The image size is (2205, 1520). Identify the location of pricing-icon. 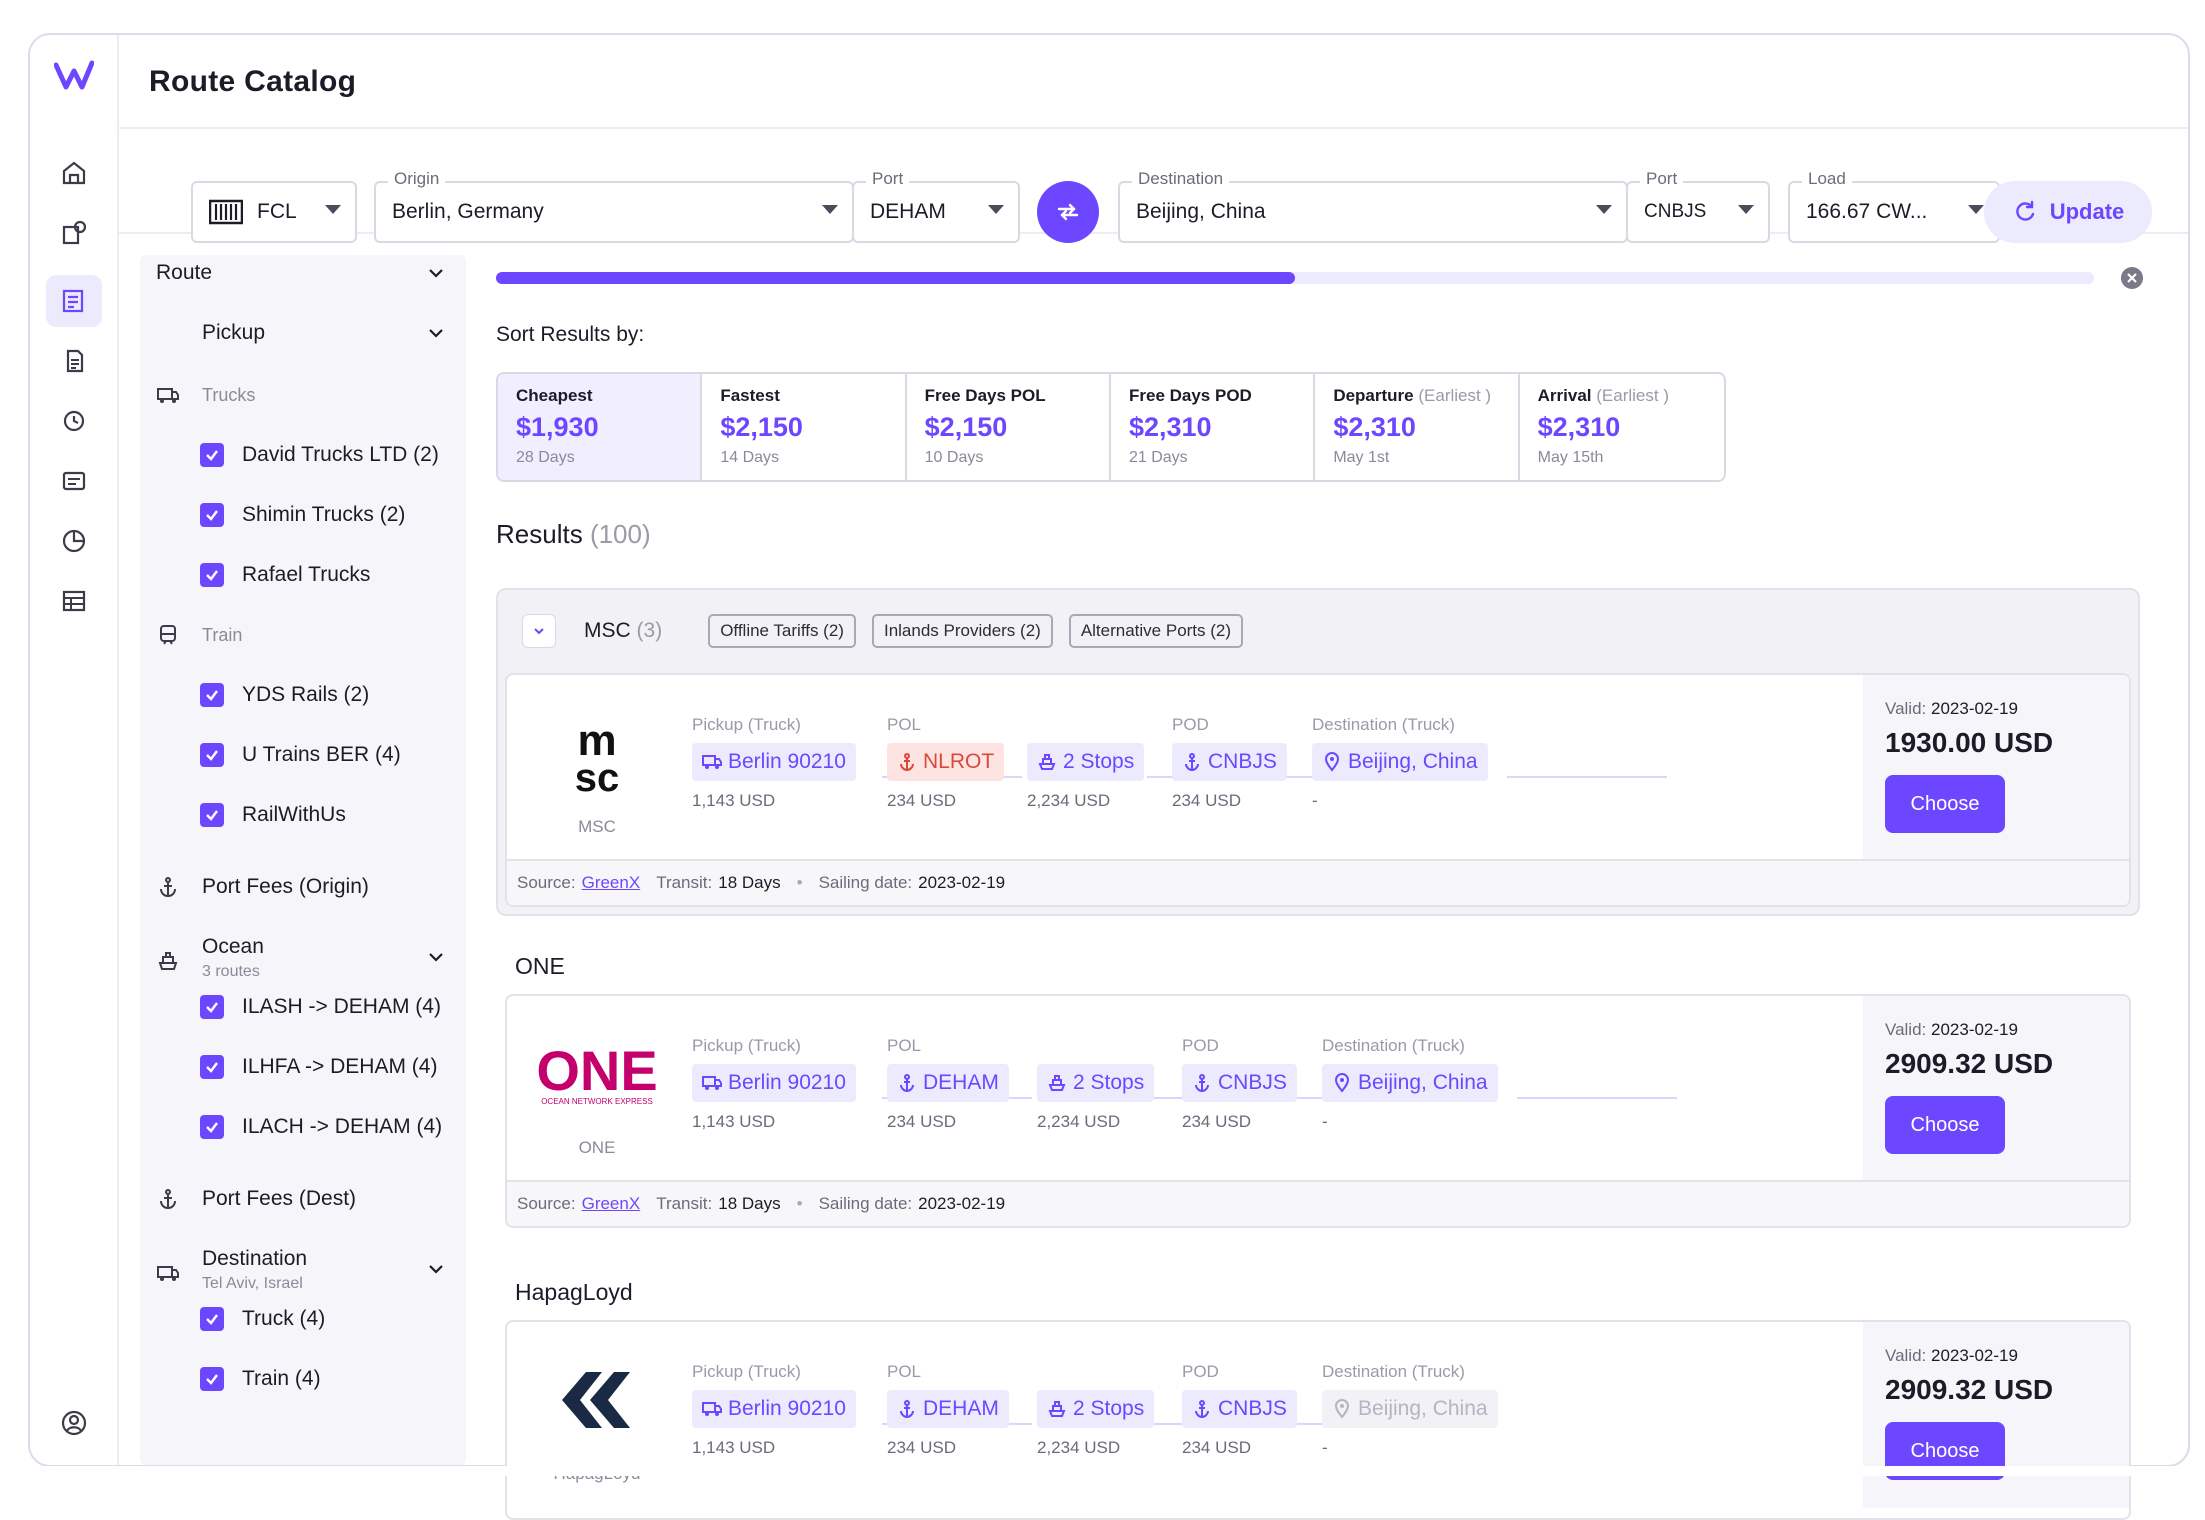
(74, 233).